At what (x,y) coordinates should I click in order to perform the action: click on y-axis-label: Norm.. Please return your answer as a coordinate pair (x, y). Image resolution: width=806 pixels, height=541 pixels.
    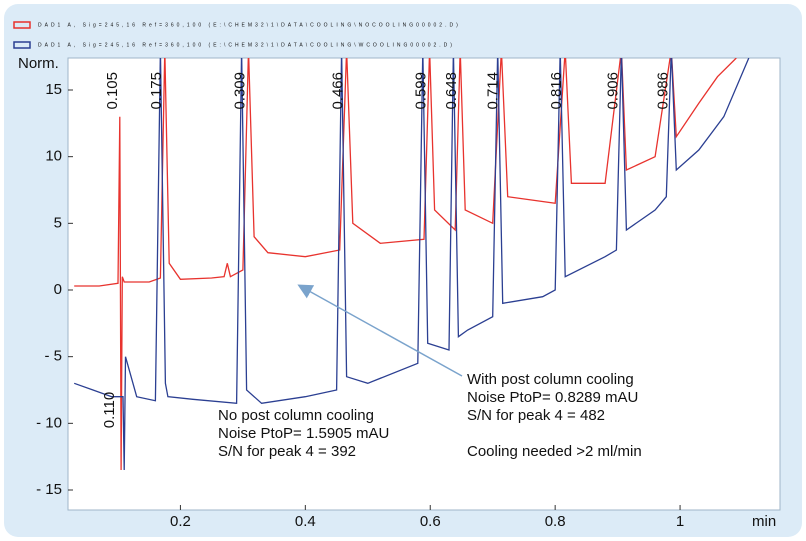
    Looking at the image, I should click on (38, 63).